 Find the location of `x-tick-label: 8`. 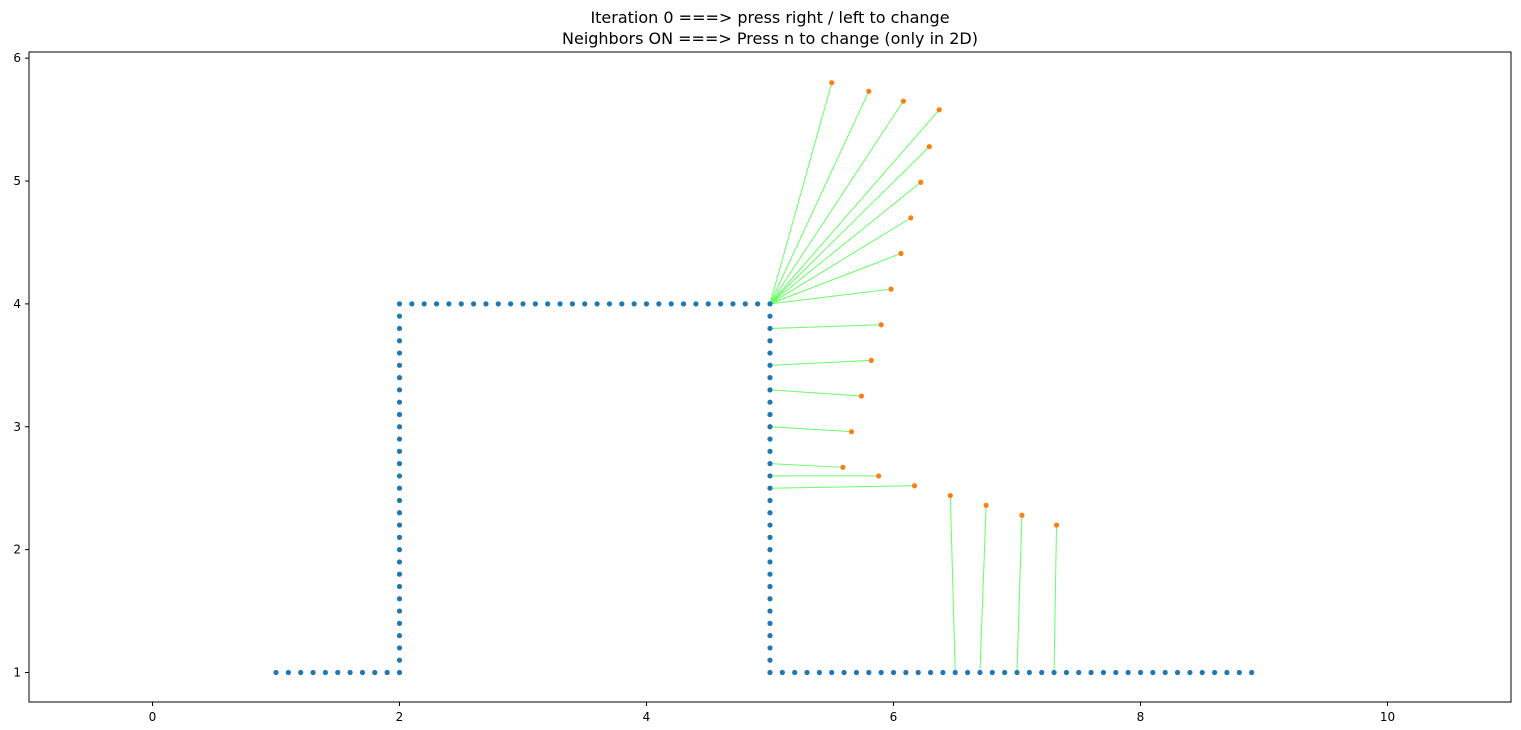

x-tick-label: 8 is located at coordinates (1141, 717).